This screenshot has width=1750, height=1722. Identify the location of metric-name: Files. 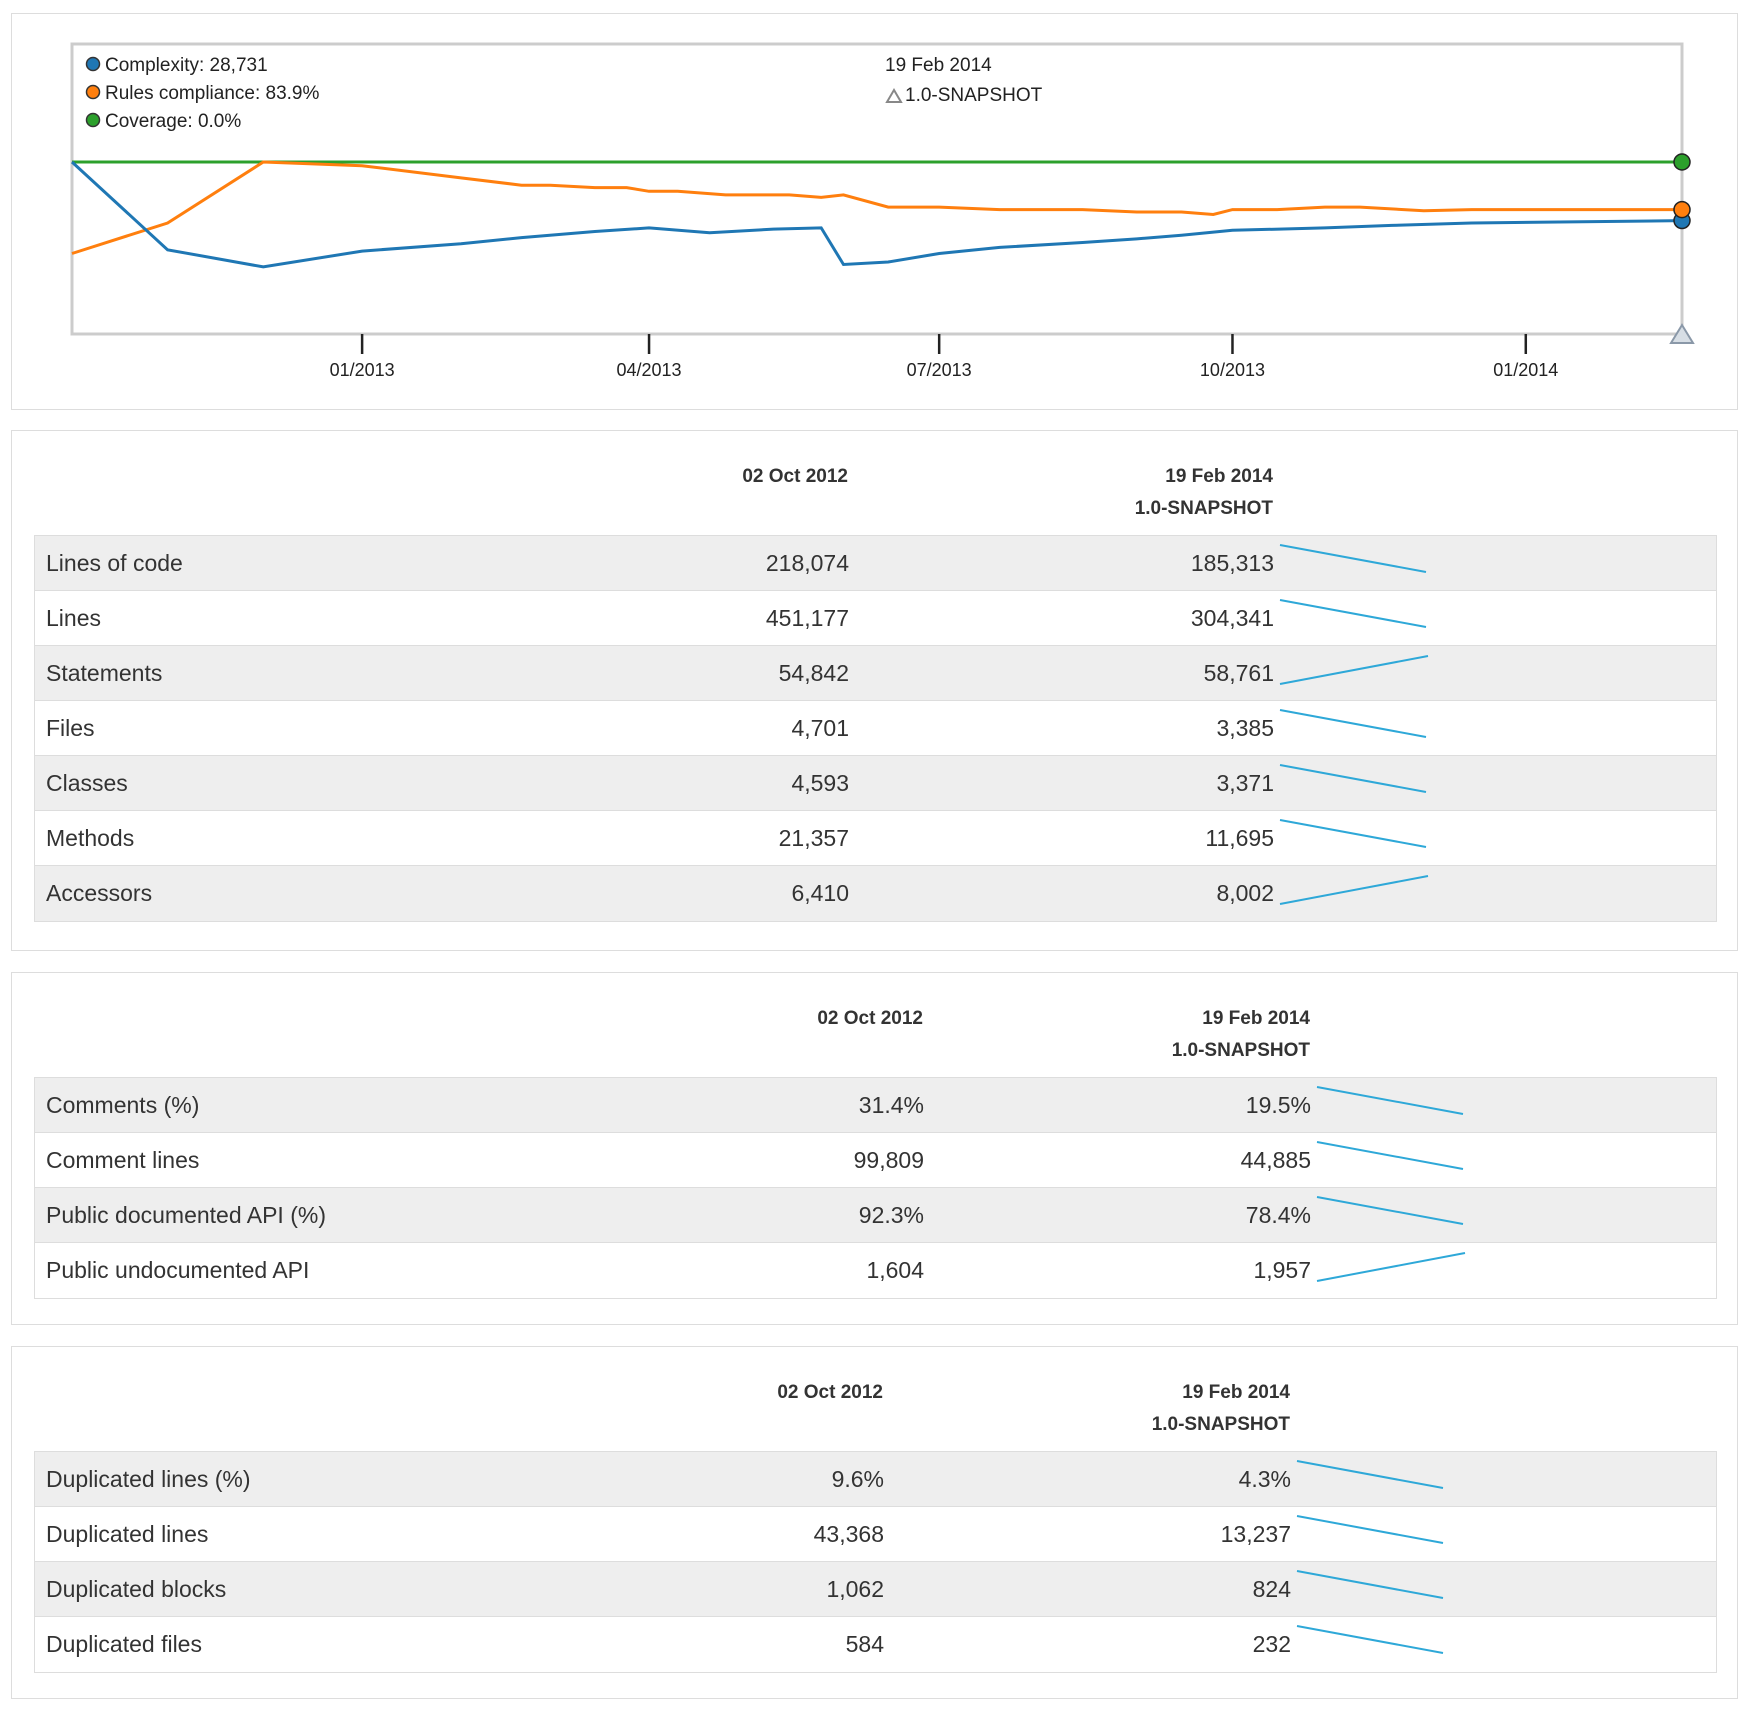
(70, 728).